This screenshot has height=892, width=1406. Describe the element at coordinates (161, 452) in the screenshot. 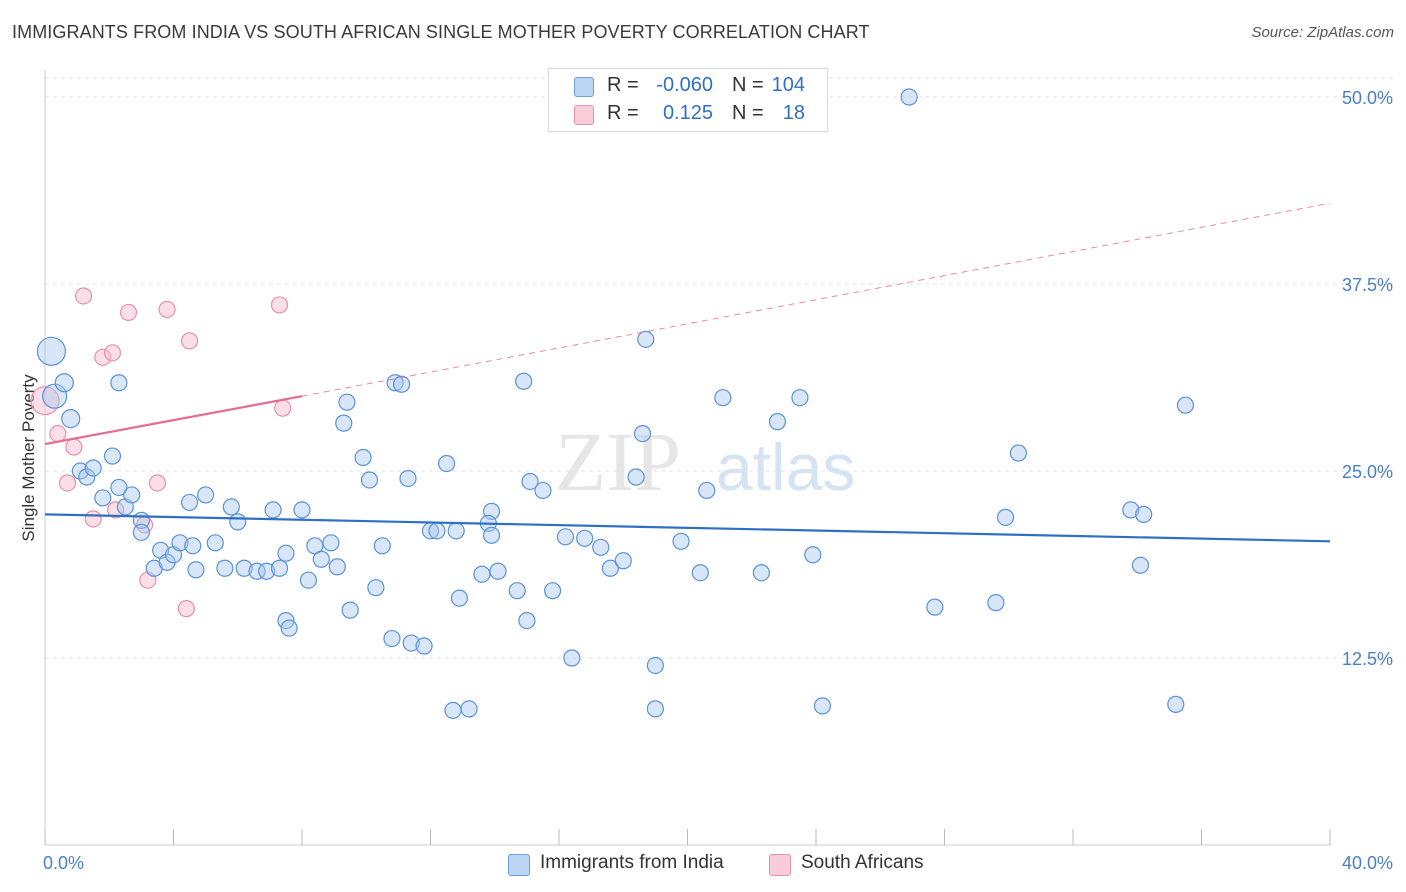

I see `series-south-africans` at that location.